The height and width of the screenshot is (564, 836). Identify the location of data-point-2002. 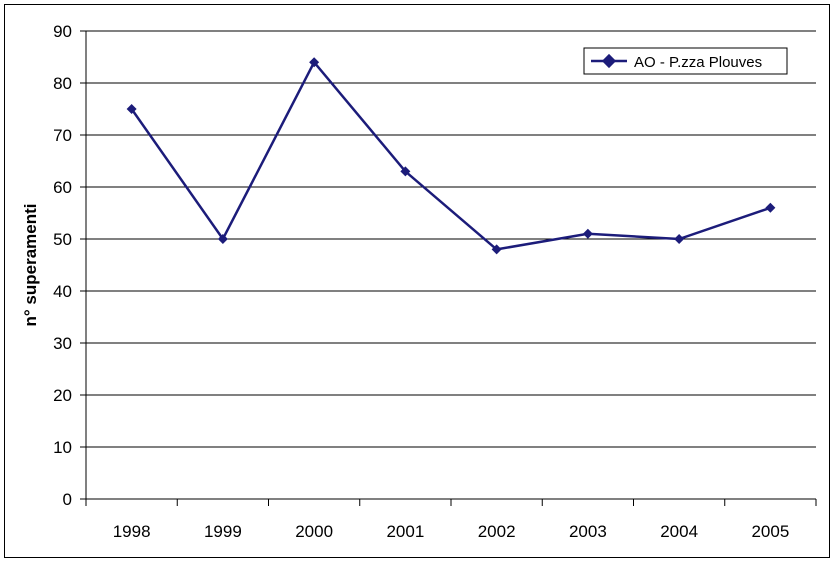
(496, 249).